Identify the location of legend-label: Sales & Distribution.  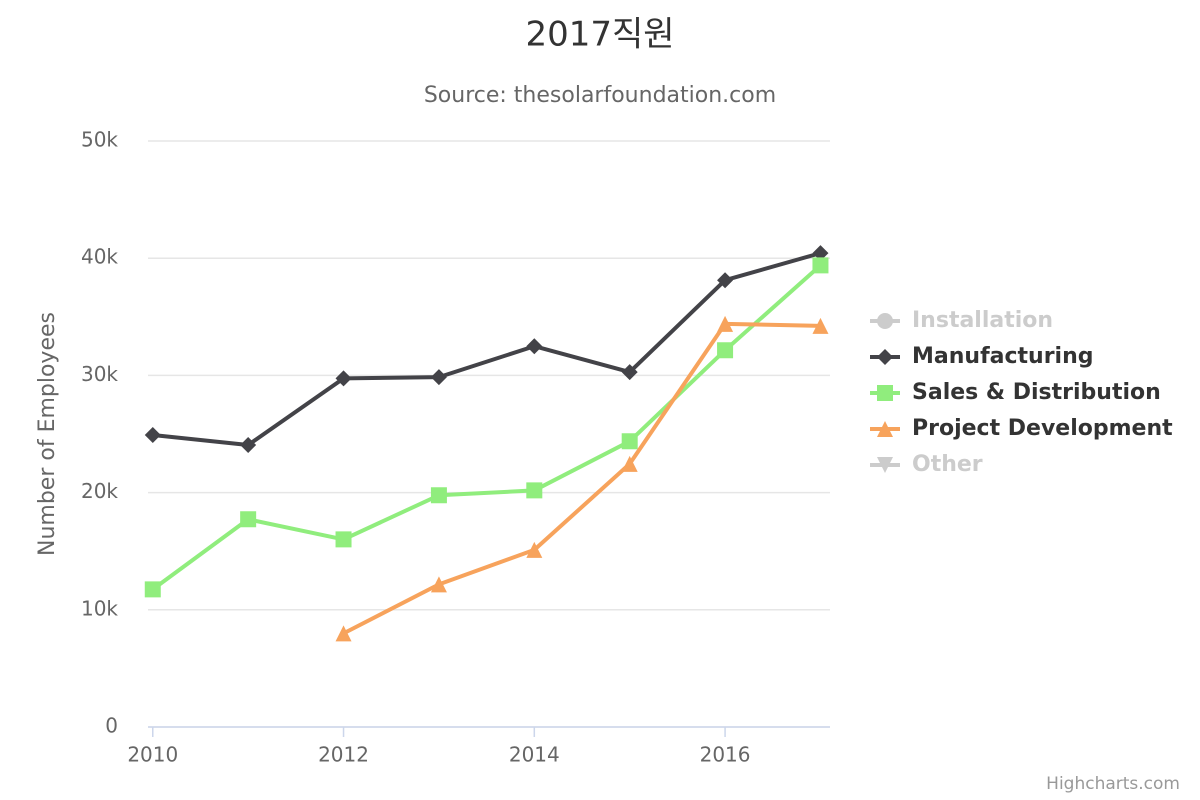
(1036, 392).